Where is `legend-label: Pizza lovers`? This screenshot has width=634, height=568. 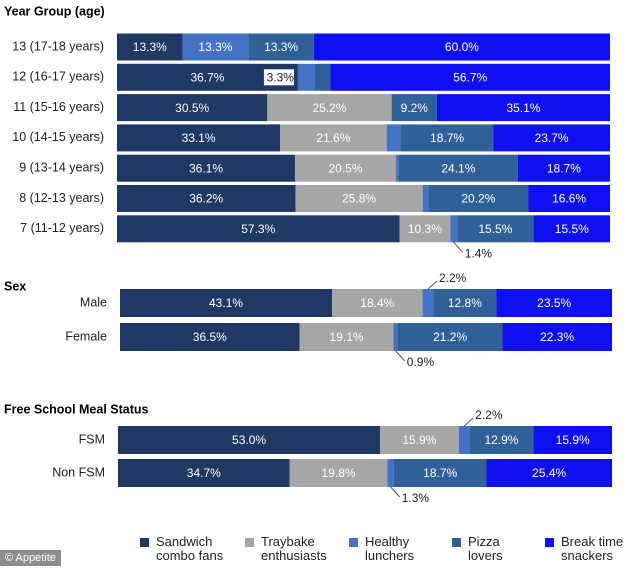
legend-label: Pizza lovers is located at coordinates (485, 548).